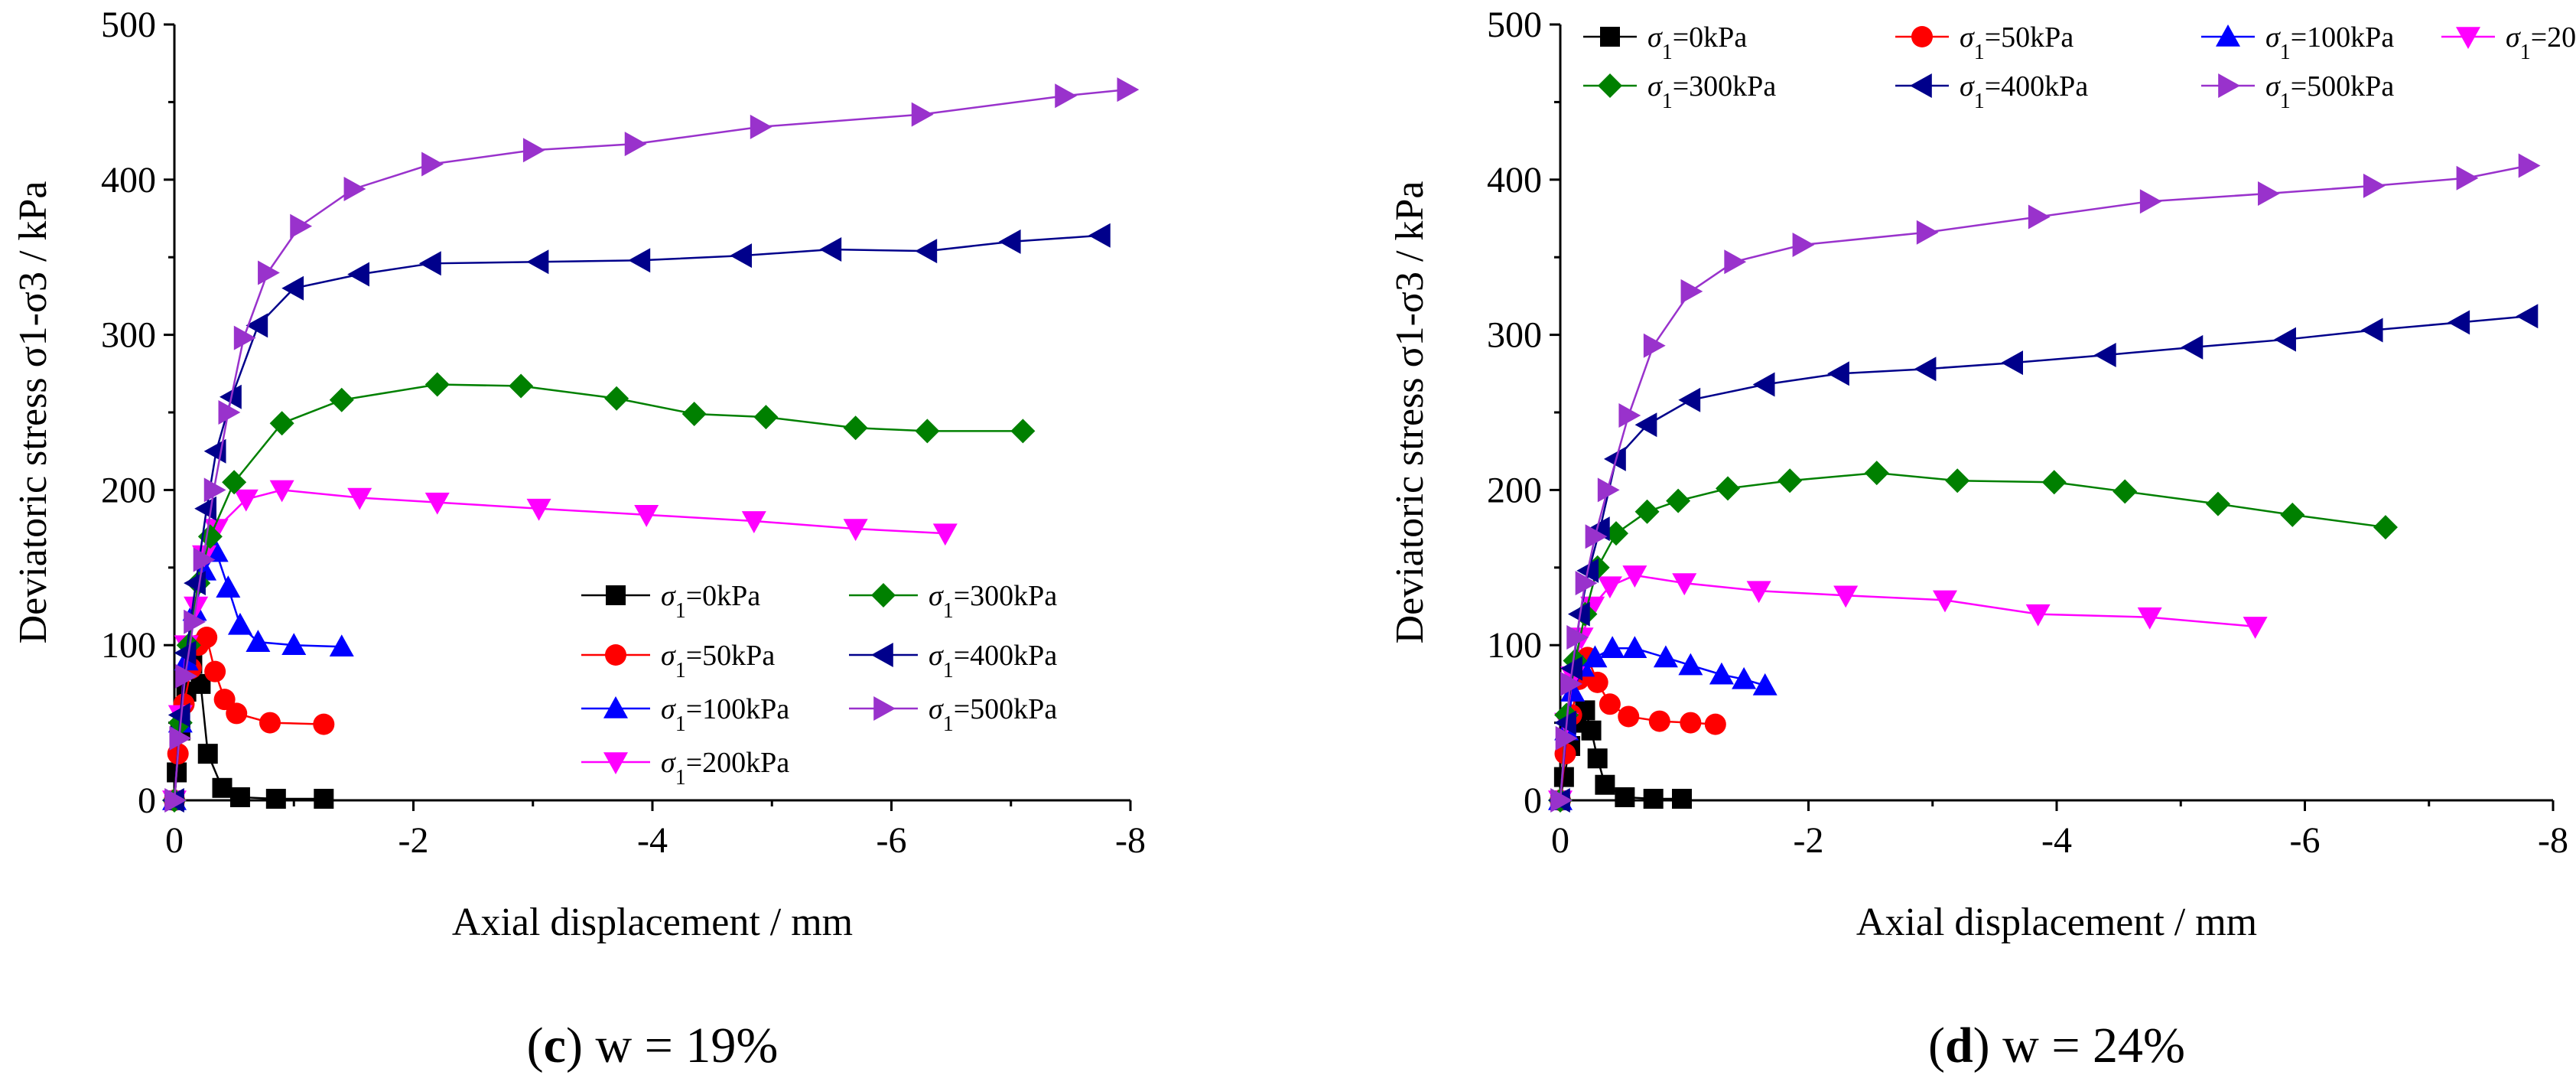  I want to click on x-tick-label: -4, so click(652, 840).